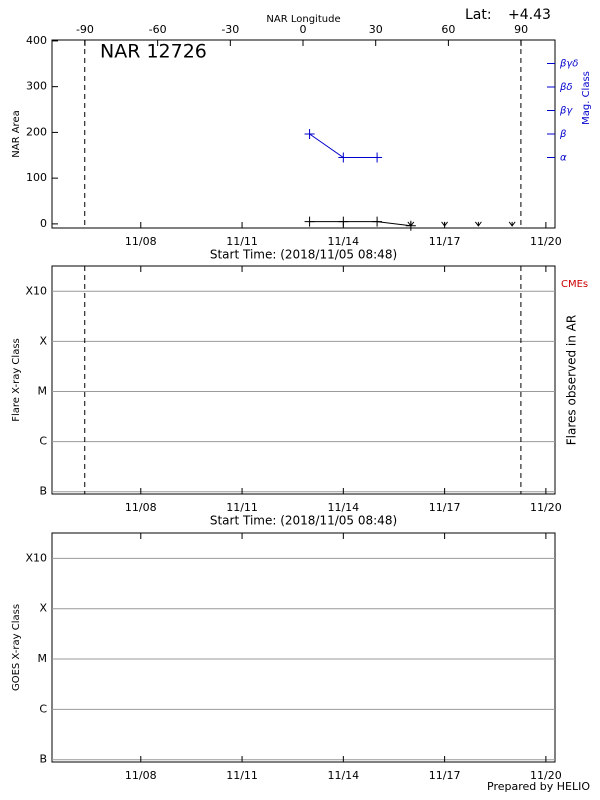 The width and height of the screenshot is (600, 800). I want to click on x2-tick-label: 0, so click(303, 29).